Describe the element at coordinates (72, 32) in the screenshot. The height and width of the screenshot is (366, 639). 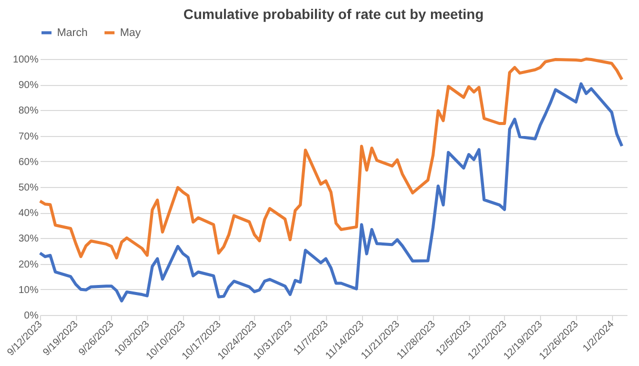
I see `legend-label: March` at that location.